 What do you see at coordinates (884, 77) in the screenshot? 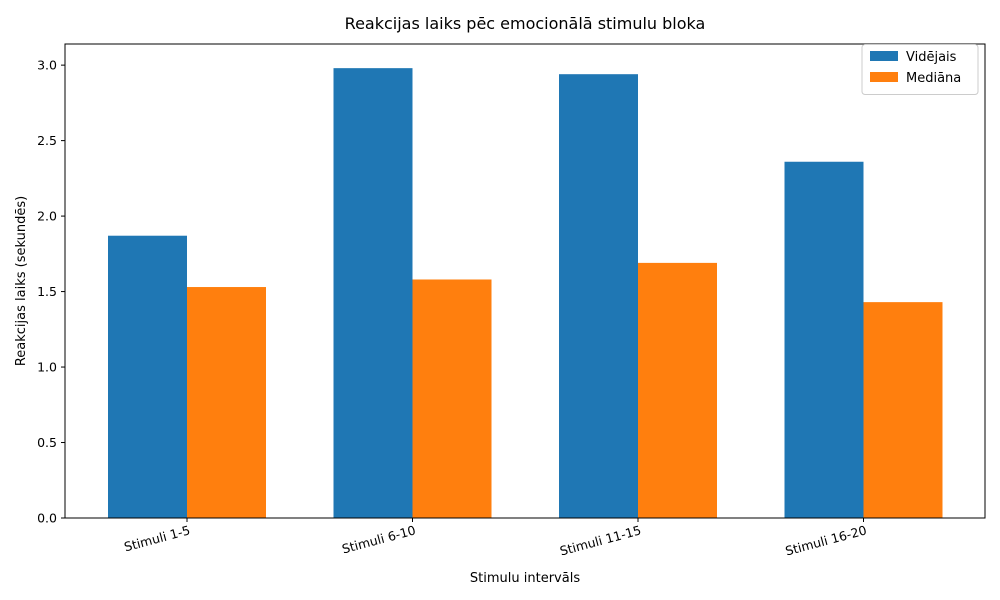
I see `legend-swatch-mediāna` at bounding box center [884, 77].